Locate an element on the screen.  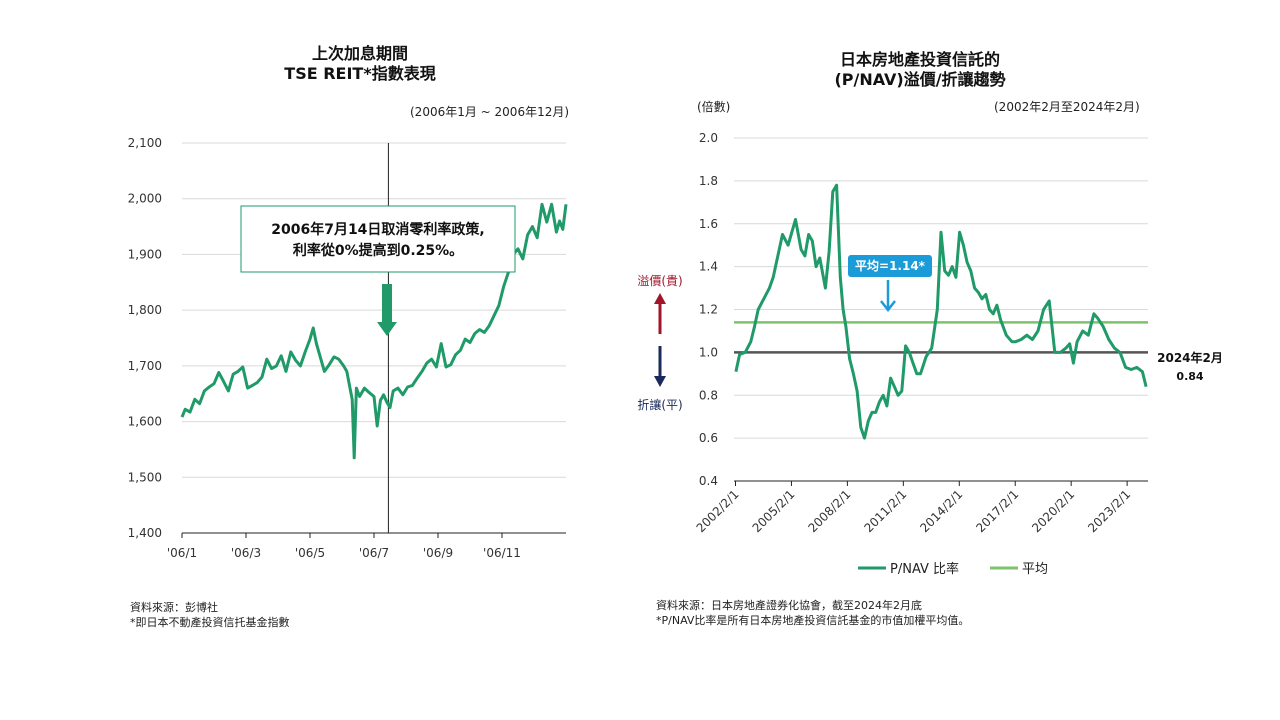
right-x-tick-label: 2002/2/1 is located at coordinates (718, 511).